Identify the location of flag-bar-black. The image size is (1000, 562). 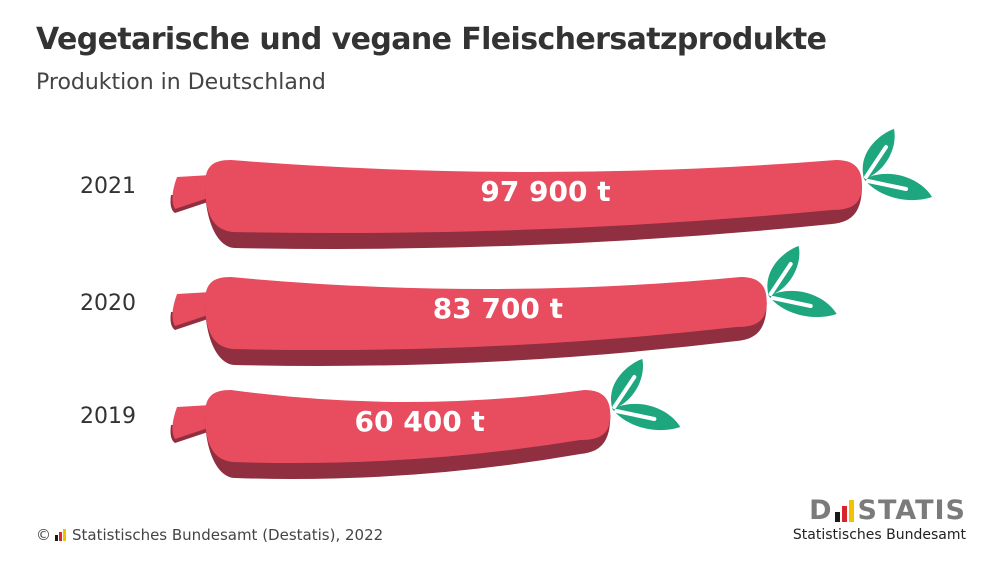
(56, 538).